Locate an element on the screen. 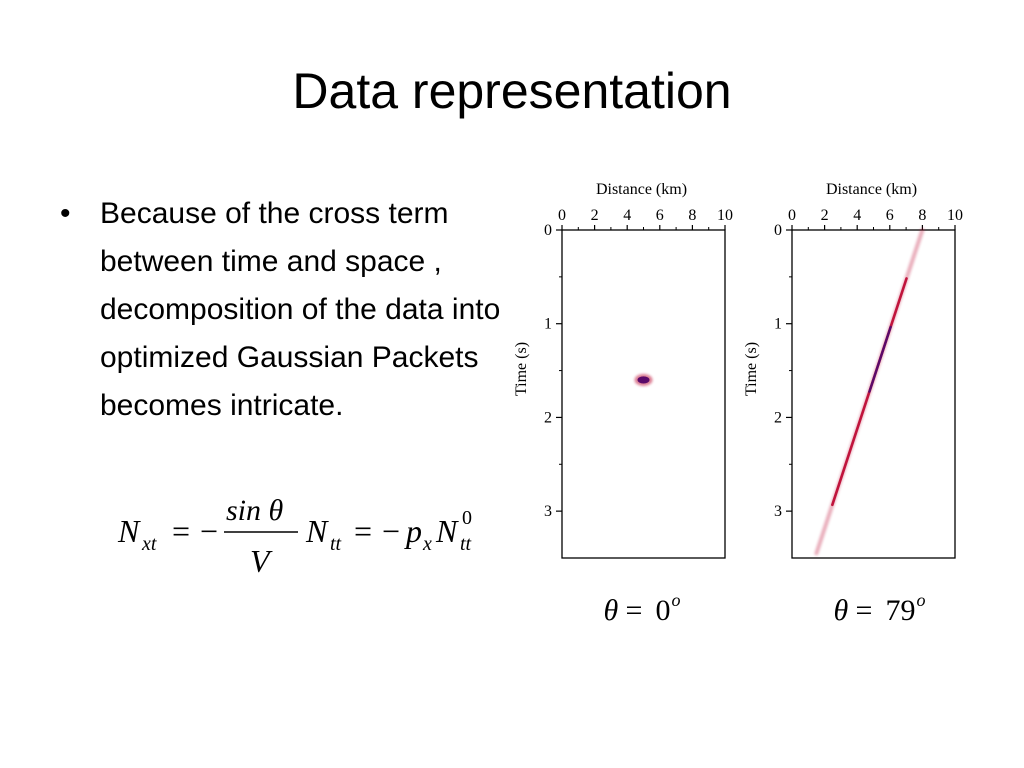  gaussian-packet-trace-core is located at coordinates (880, 359).